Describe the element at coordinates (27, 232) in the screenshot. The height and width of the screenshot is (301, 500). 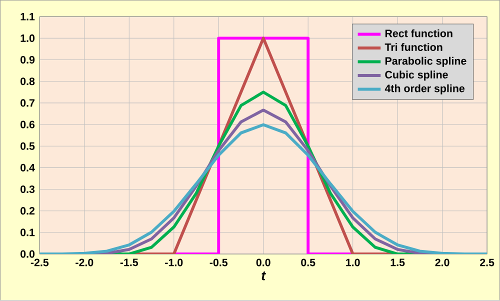
I see `y-tick-label: 0.1` at that location.